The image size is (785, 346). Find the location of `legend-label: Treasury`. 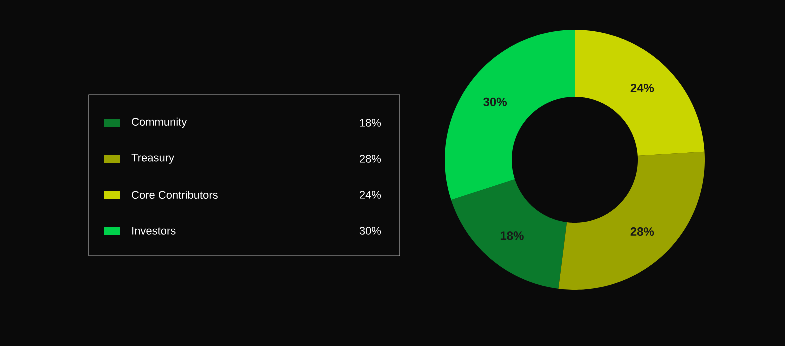

legend-label: Treasury is located at coordinates (153, 159).